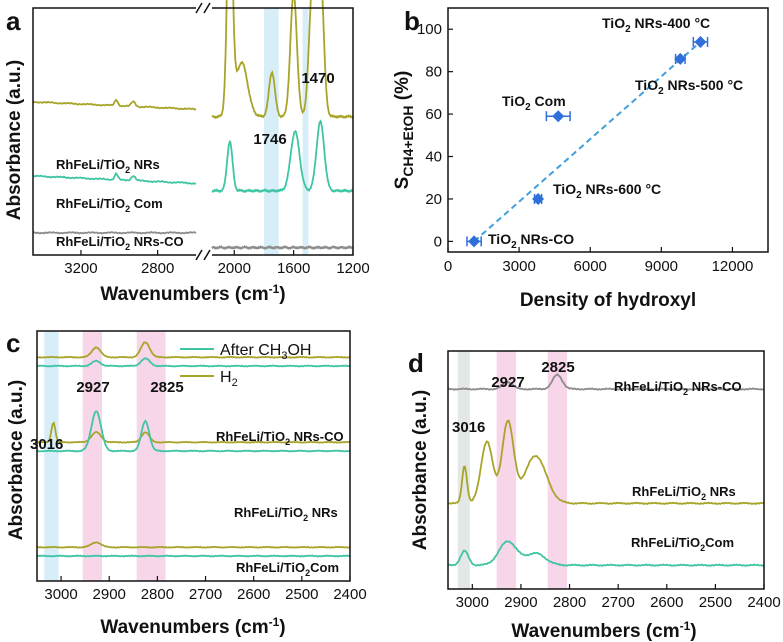  What do you see at coordinates (108, 166) in the screenshot?
I see `panel-a-series-label-nrs: RhFeLi/TiO2 NRs` at bounding box center [108, 166].